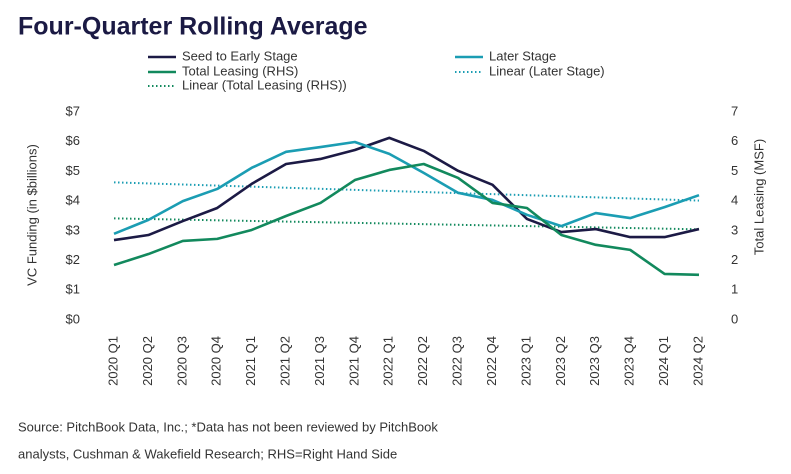 The width and height of the screenshot is (791, 474). Describe the element at coordinates (663, 361) in the screenshot. I see `x-tick-label: 2024 Q1` at that location.